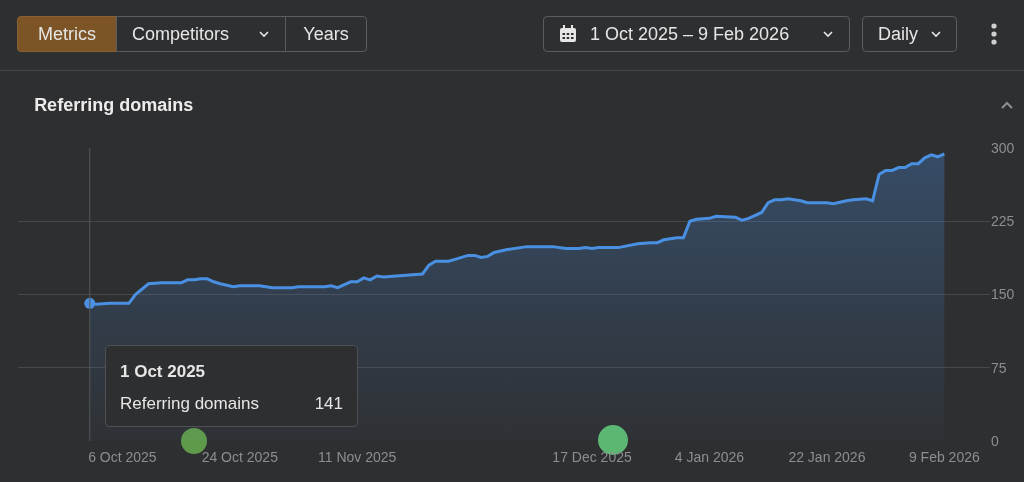  I want to click on x-tick-label: 22 Jan 2026, so click(827, 457).